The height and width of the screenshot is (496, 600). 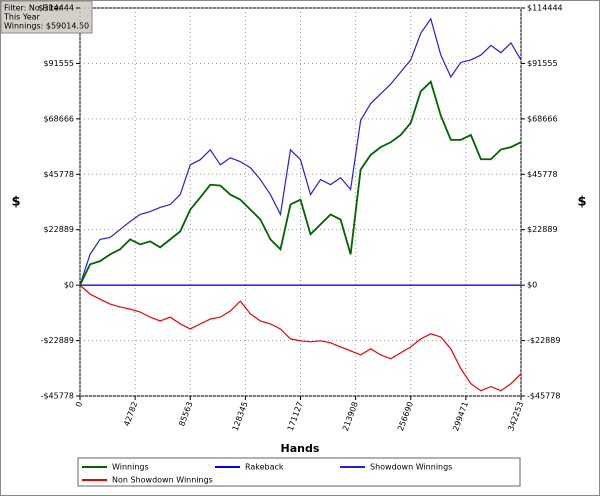 I want to click on y2-tick-label: $45778, so click(x=542, y=174).